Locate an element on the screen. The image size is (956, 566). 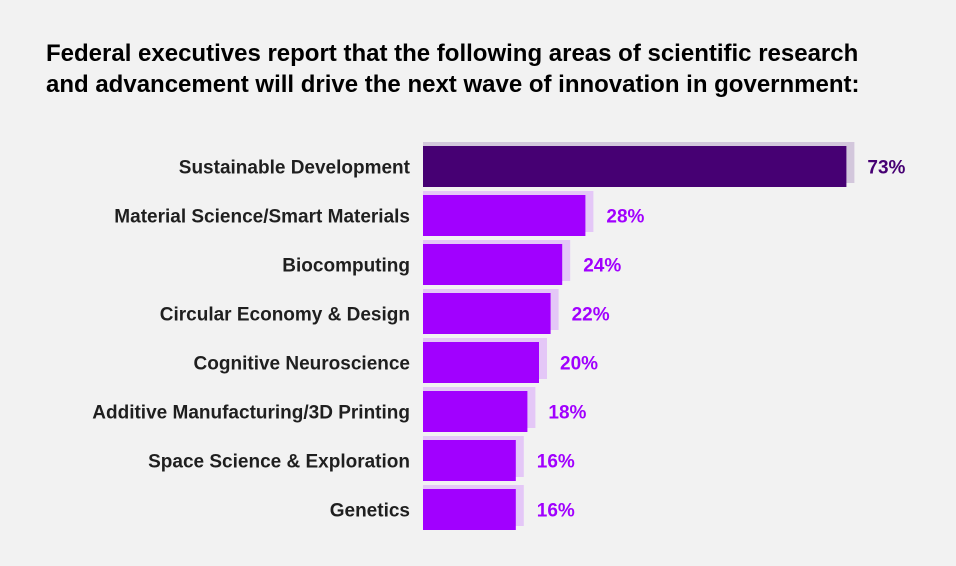
category-label: Additive Manufacturing/3D Printing is located at coordinates (251, 413).